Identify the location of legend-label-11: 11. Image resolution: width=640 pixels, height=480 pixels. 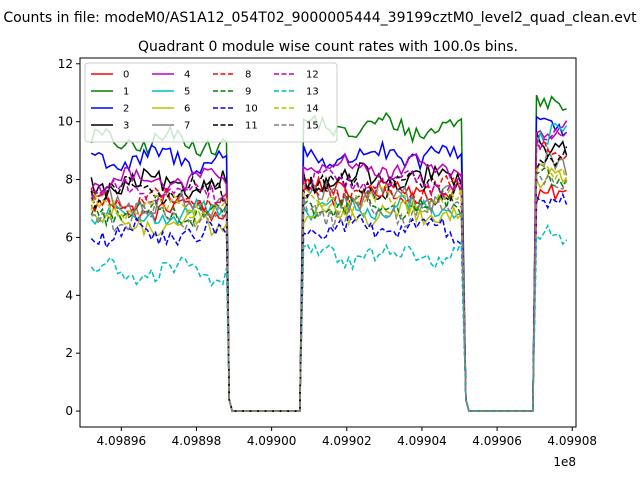
(251, 126).